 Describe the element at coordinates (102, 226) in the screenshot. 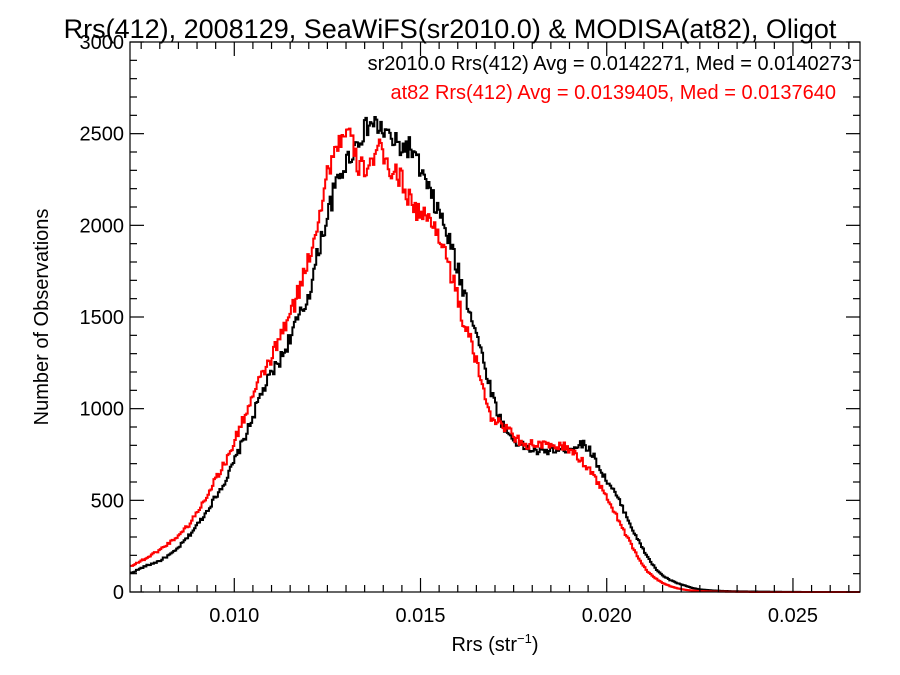

I see `y-tick-label: 2000` at that location.